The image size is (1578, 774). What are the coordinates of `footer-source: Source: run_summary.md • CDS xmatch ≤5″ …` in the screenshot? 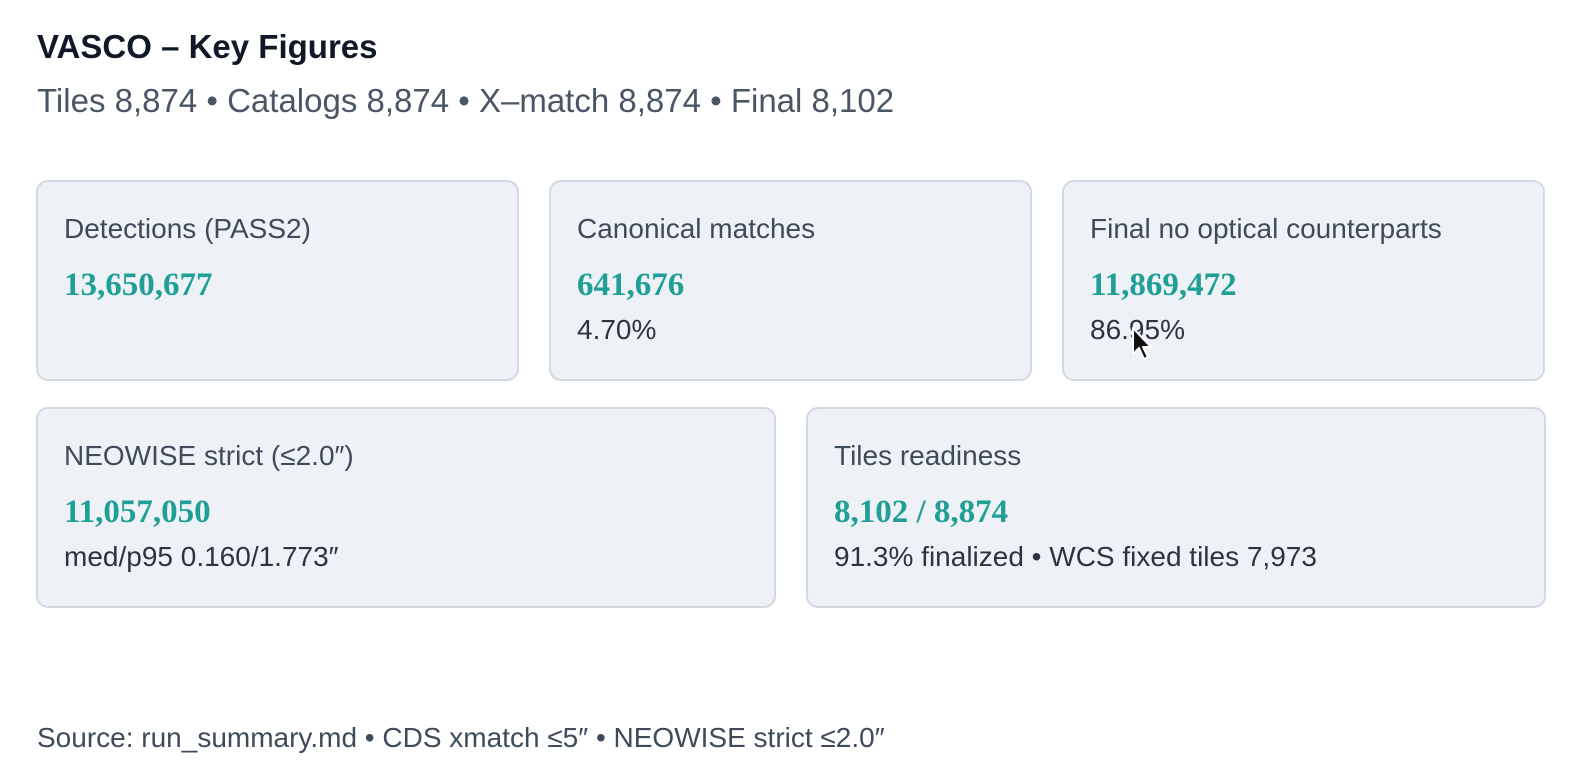 It's located at (461, 737).